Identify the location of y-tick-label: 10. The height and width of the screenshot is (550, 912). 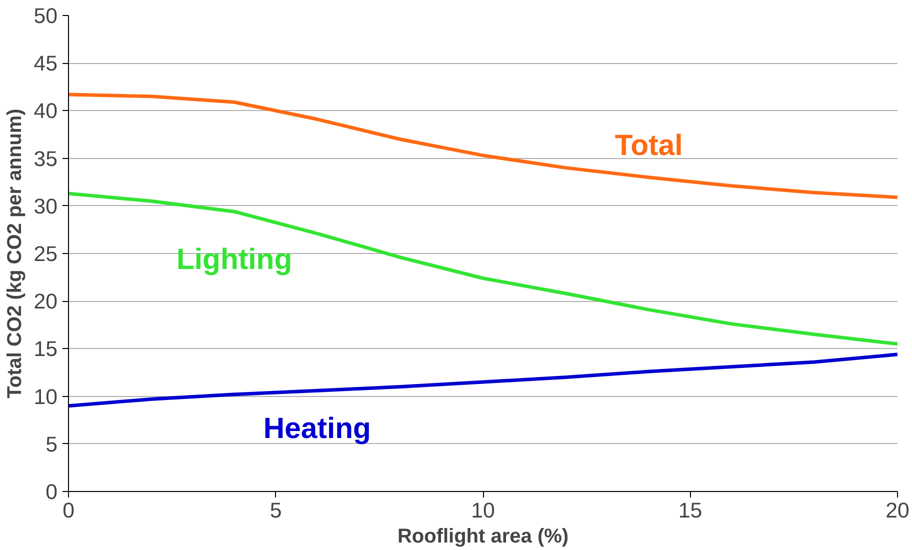
(46, 396).